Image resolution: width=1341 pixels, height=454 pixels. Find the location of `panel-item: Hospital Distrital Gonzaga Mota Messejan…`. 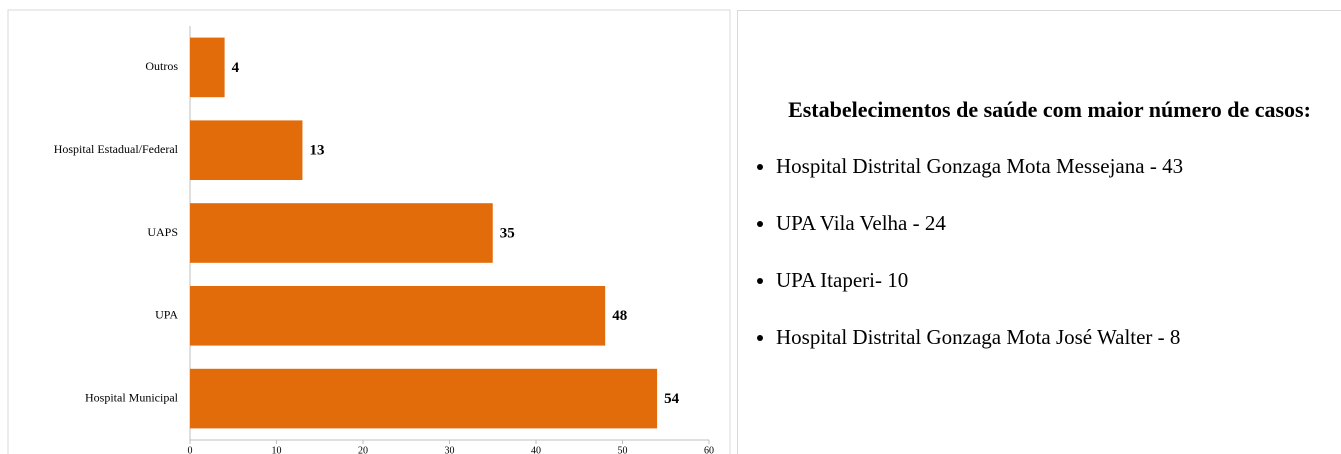

panel-item: Hospital Distrital Gonzaga Mota Messejan… is located at coordinates (1058, 166).